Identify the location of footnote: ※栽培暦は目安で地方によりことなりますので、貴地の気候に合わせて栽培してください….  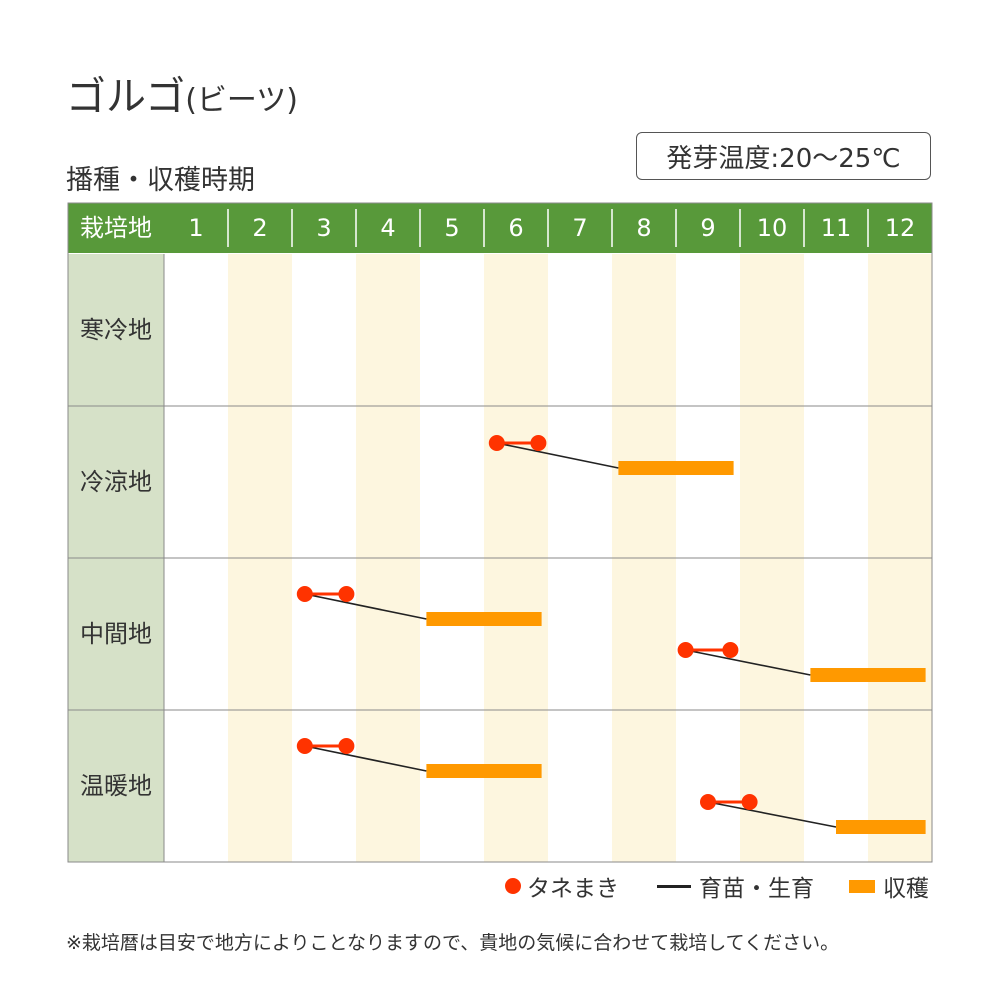
(453, 943).